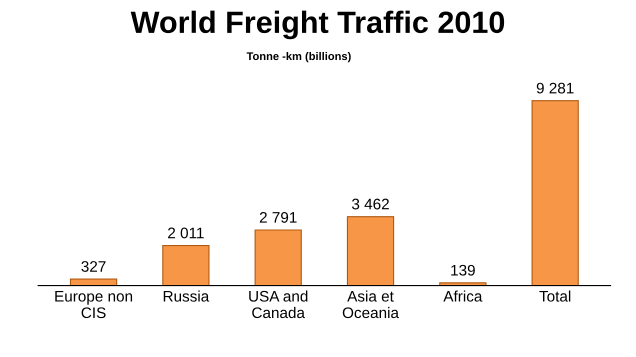 The width and height of the screenshot is (636, 357). What do you see at coordinates (463, 270) in the screenshot?
I see `data-label: 139` at bounding box center [463, 270].